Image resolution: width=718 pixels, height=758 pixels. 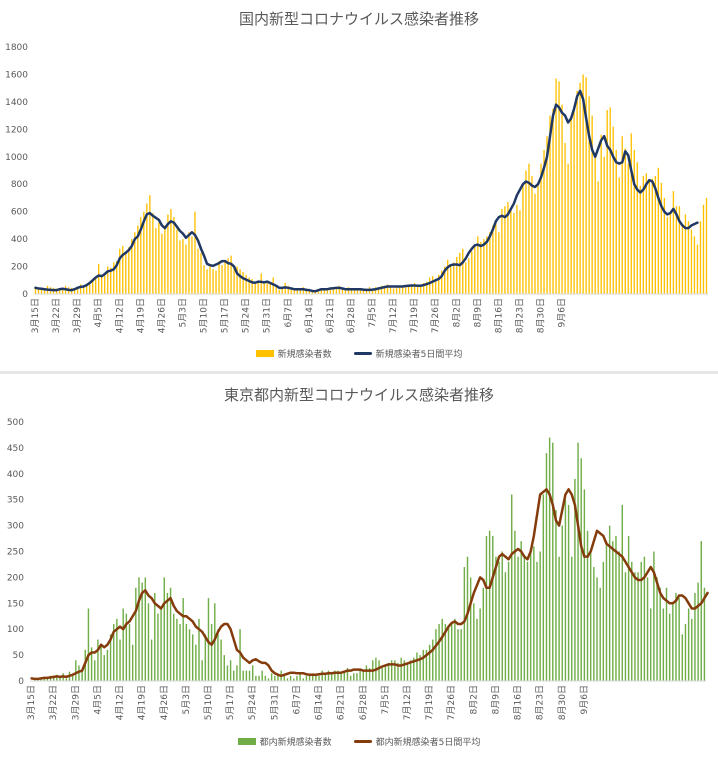 What do you see at coordinates (359, 741) in the screenshot?
I see `chart-legend: 都内新規感染者数 都内新規感染者5日間平均` at bounding box center [359, 741].